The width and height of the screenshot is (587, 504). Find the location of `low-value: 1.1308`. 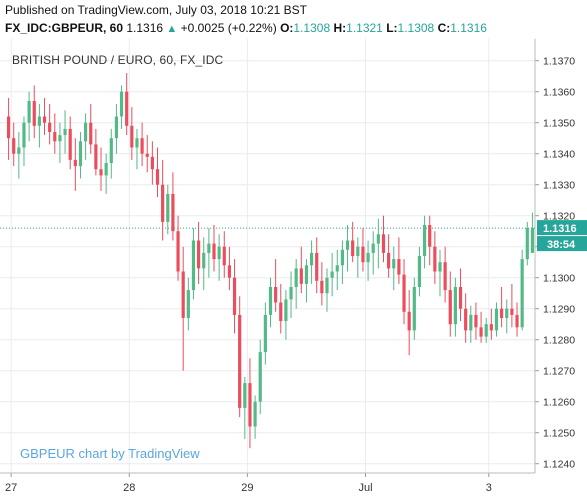

low-value: 1.1308 is located at coordinates (416, 28).